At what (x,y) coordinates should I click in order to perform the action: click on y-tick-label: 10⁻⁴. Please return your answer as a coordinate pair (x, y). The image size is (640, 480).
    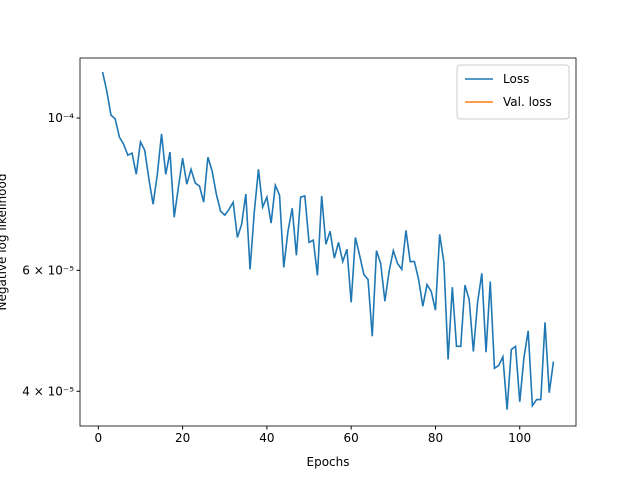
    Looking at the image, I should click on (61, 118).